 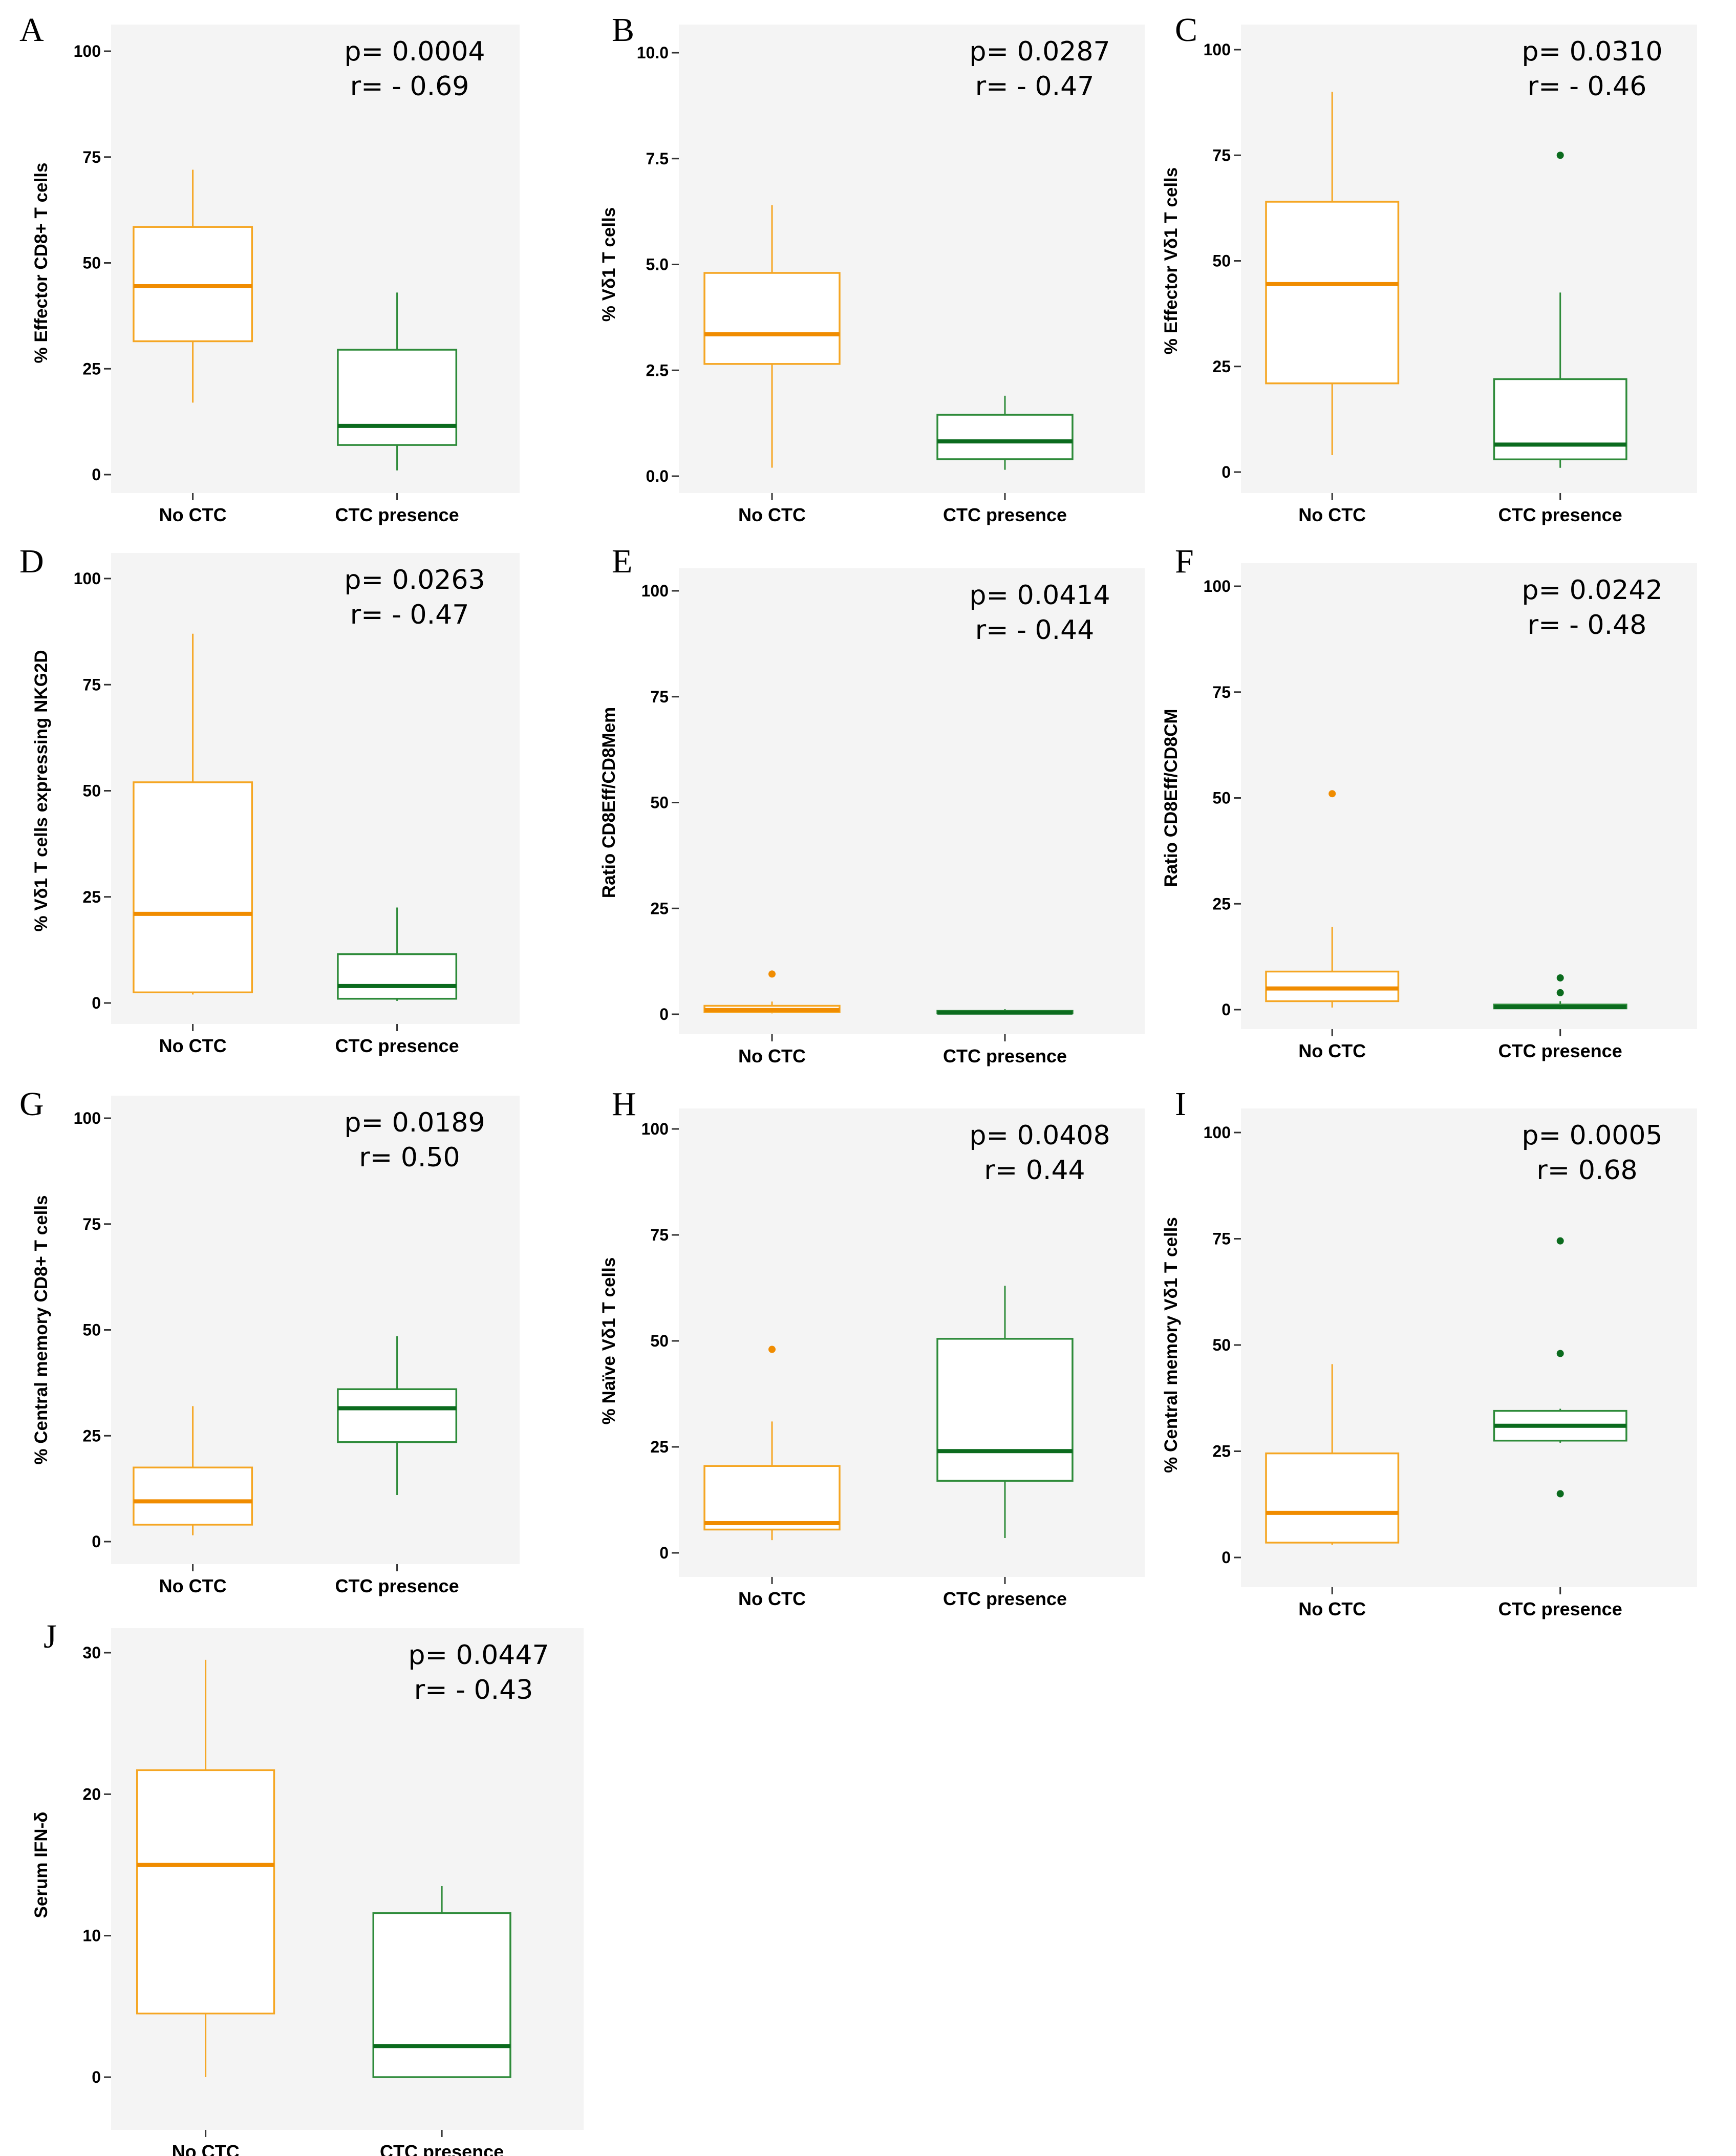 What do you see at coordinates (1587, 625) in the screenshot?
I see `r-value-label: r= - 0.48` at bounding box center [1587, 625].